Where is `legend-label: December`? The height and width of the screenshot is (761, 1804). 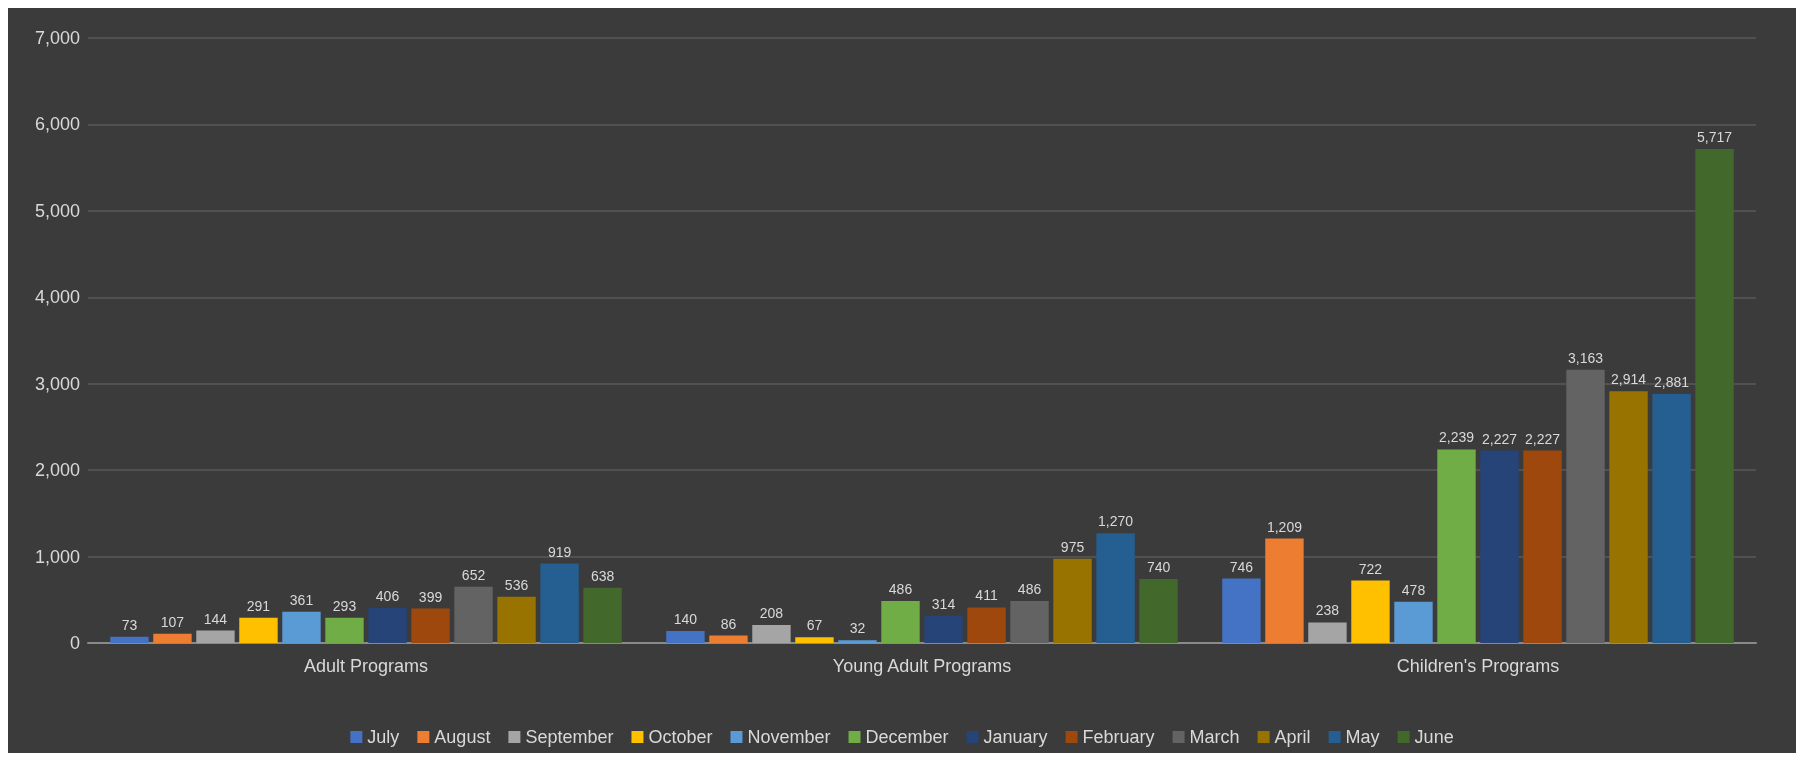
legend-label: December is located at coordinates (907, 737).